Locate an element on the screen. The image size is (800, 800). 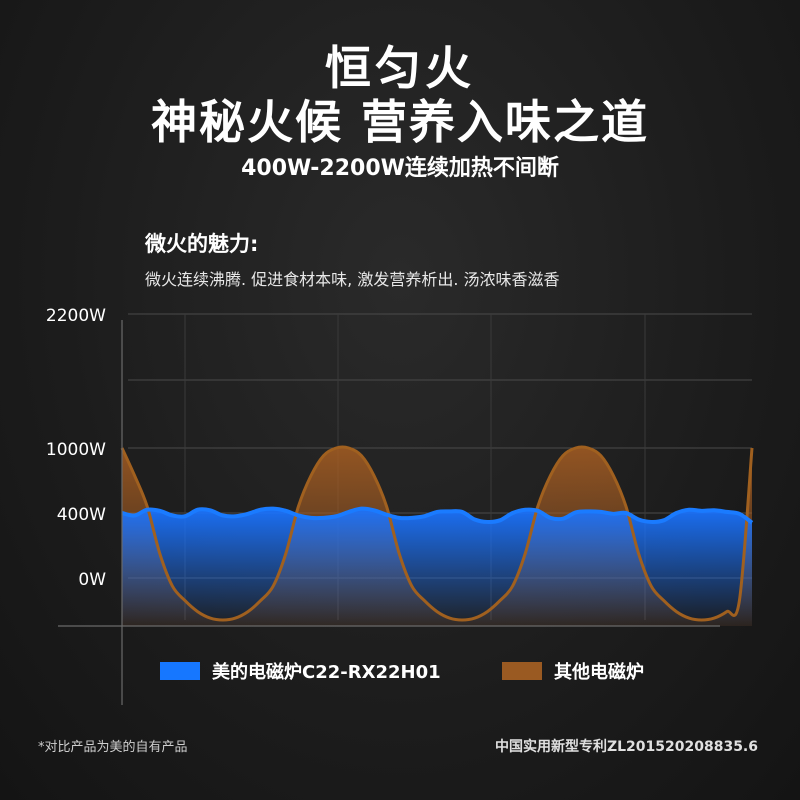
legend-label-midea: 美的电磁炉C22-RX22H01 is located at coordinates (326, 672).